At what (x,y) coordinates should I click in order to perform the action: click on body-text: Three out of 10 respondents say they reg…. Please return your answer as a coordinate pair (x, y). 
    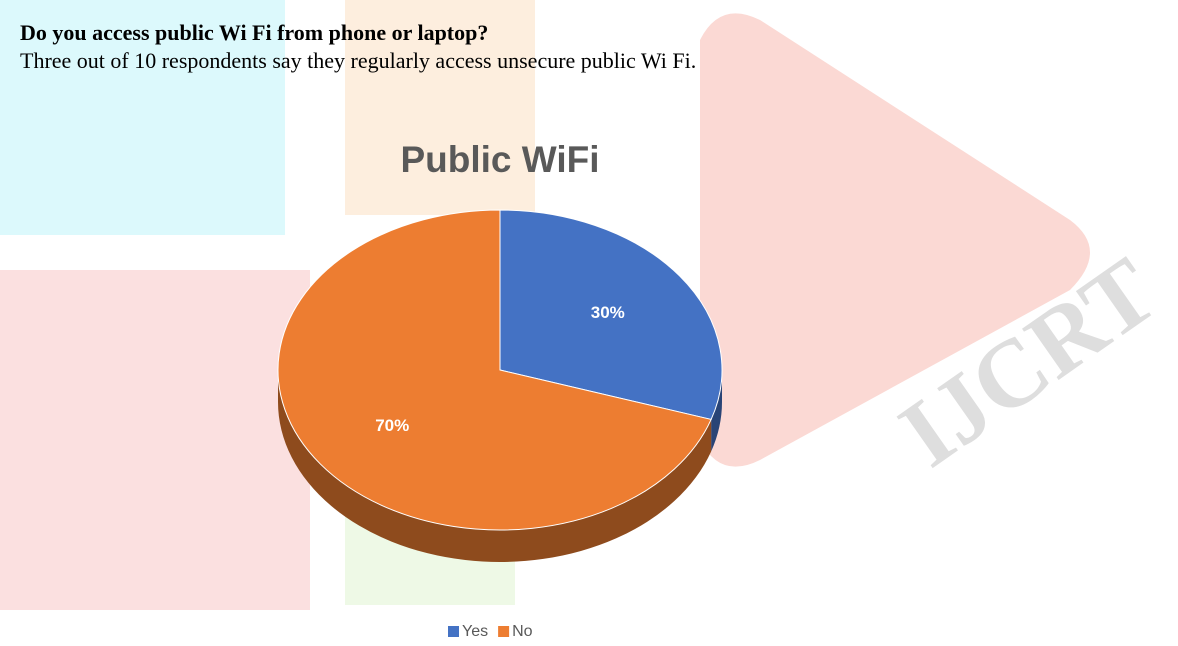
    Looking at the image, I should click on (358, 60).